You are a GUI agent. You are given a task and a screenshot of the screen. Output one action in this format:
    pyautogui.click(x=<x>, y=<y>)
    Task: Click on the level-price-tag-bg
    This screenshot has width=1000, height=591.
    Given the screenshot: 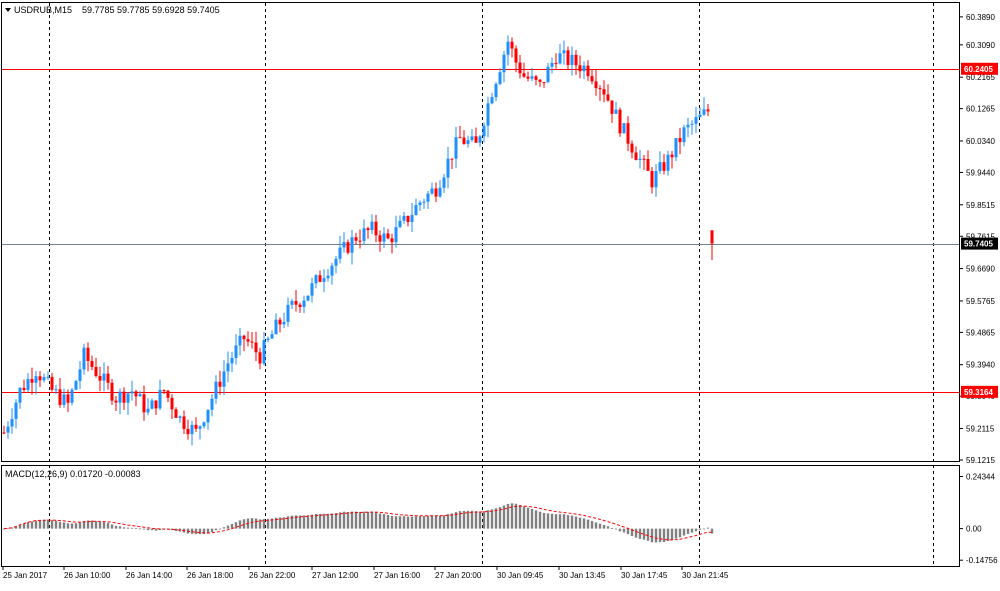 What is the action you would take?
    pyautogui.click(x=979, y=68)
    